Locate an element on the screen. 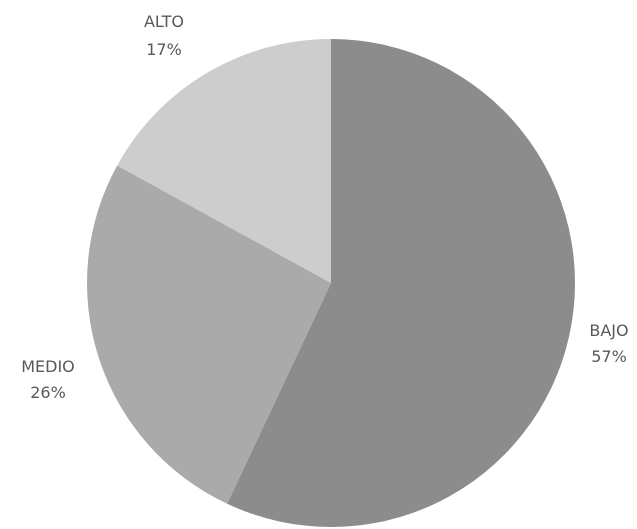 This screenshot has height=529, width=637. slice-percent-bajo: 57% is located at coordinates (609, 356).